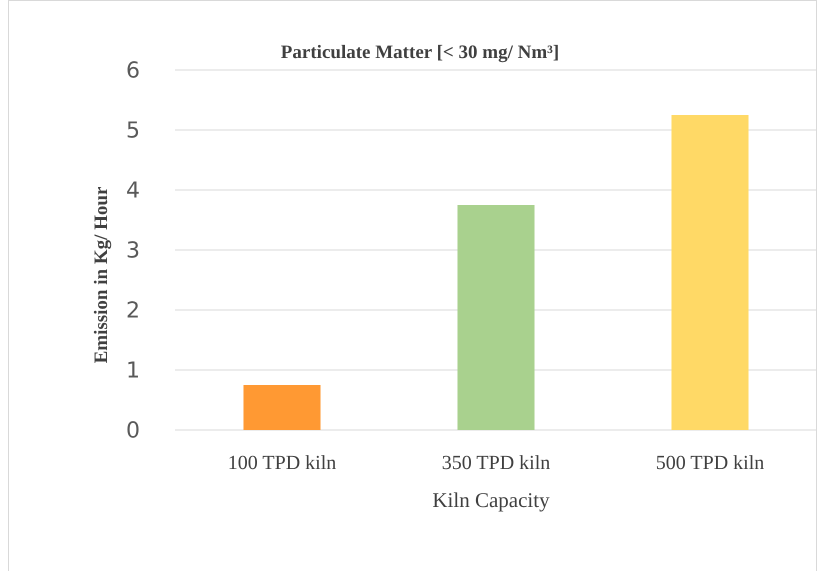  Describe the element at coordinates (420, 52) in the screenshot. I see `chart-title: Particulate Matter [< 30 mg/ Nm³]` at that location.